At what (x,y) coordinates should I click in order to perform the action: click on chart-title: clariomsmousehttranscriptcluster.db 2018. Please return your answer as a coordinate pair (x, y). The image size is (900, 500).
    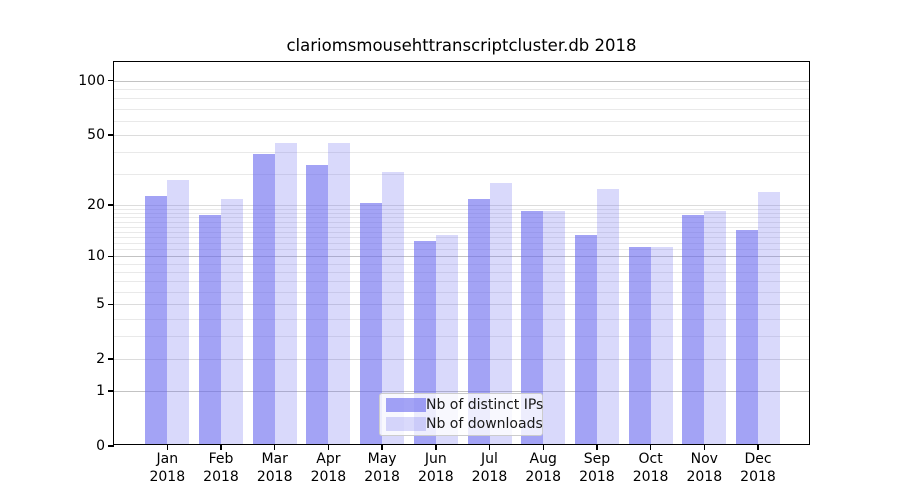
    Looking at the image, I should click on (461, 45).